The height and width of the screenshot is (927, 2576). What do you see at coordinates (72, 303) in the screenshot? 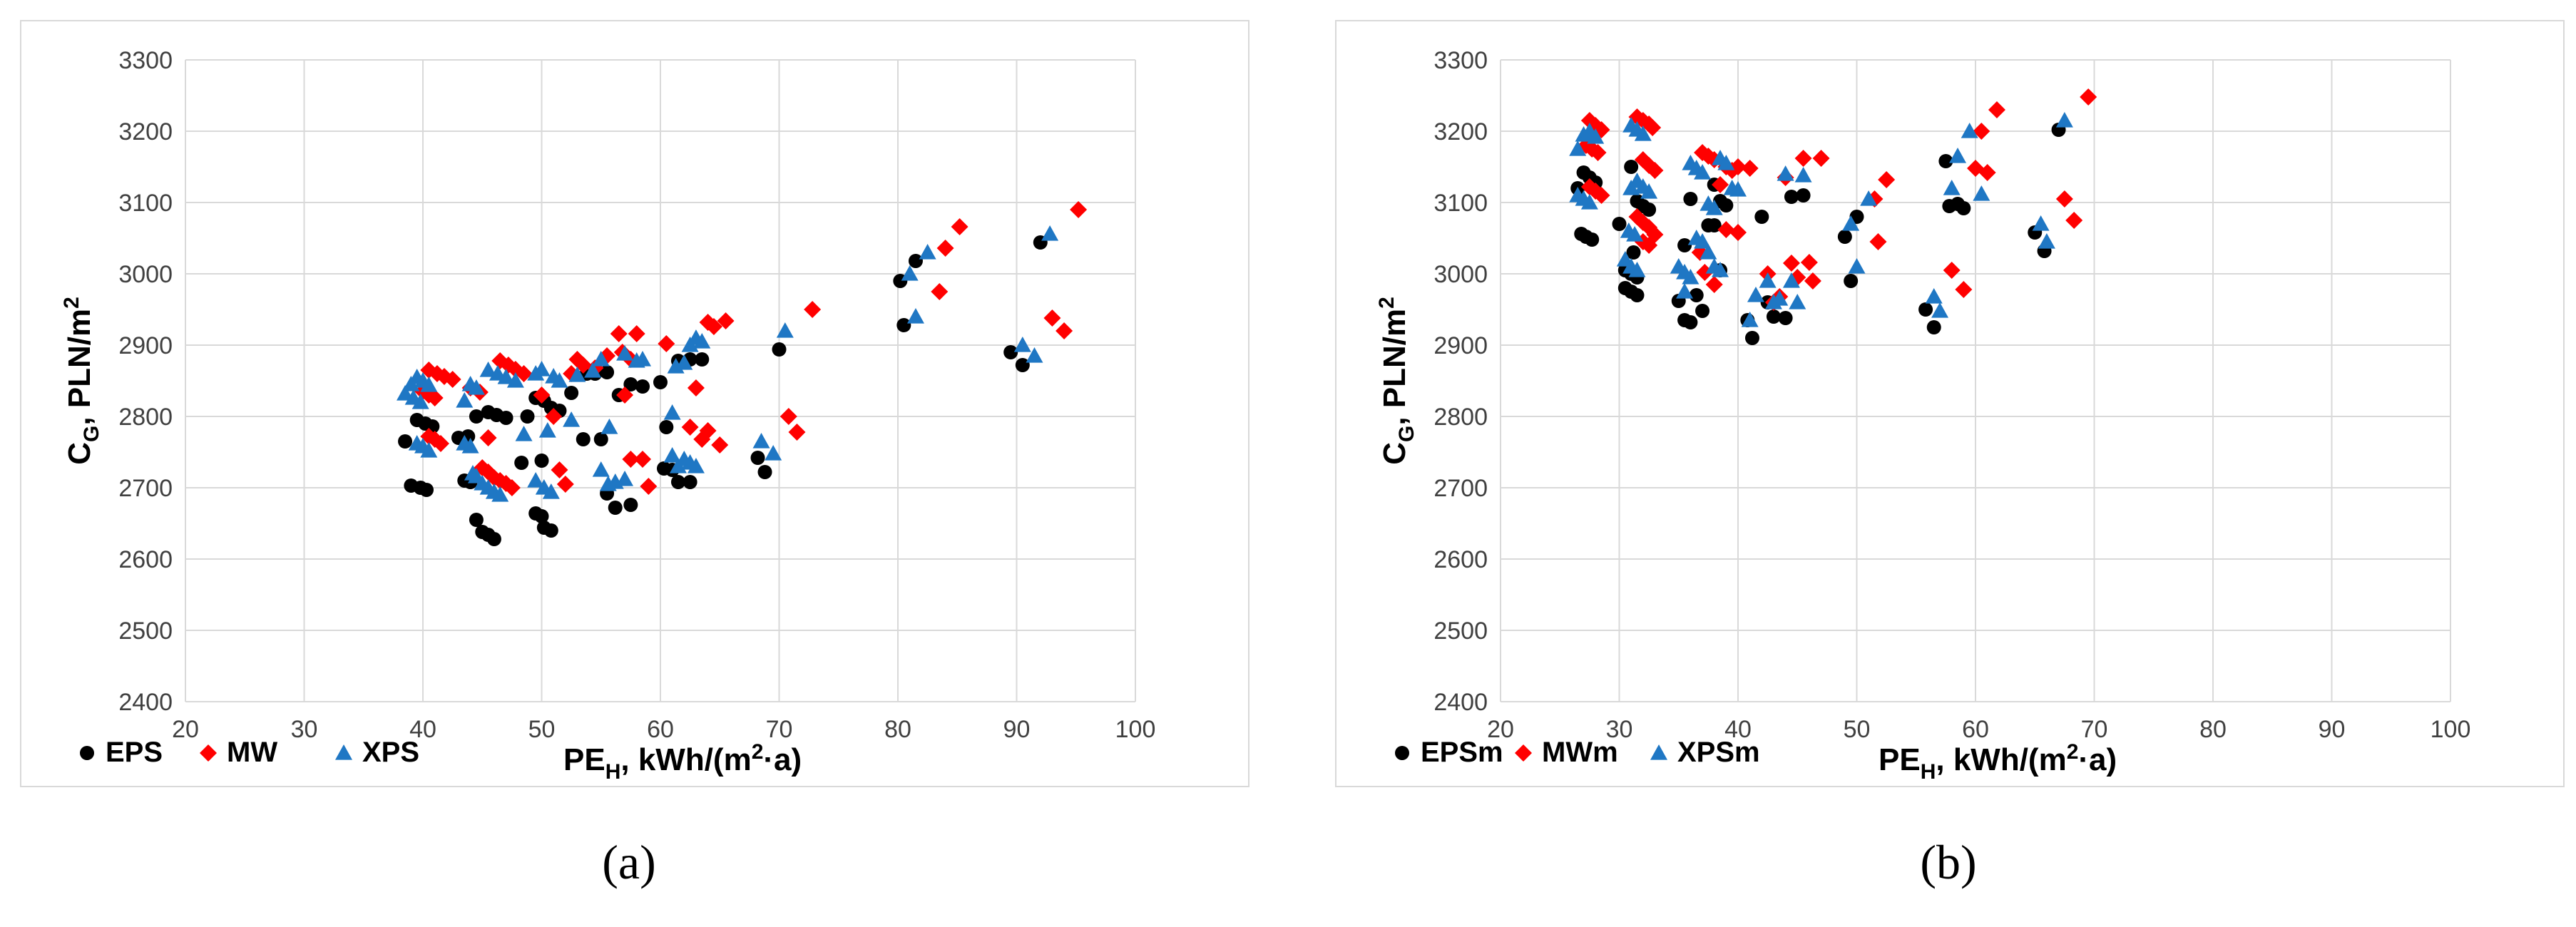
I see `y-axis-title-sup: 2` at bounding box center [72, 303].